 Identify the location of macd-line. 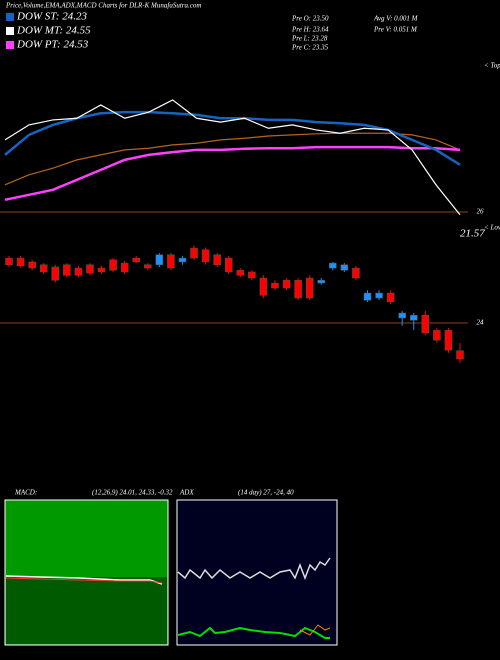
(84, 580).